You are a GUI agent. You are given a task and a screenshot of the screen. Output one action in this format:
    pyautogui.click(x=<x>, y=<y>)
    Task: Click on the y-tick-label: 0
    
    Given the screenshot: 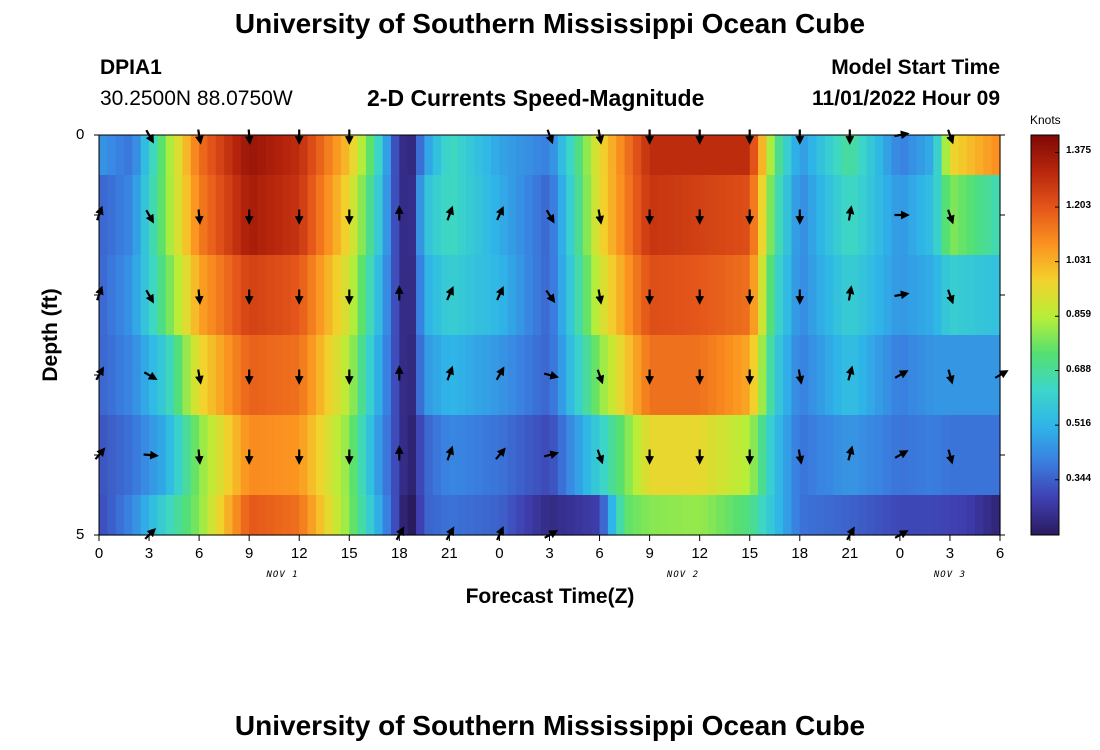 What is the action you would take?
    pyautogui.click(x=80, y=134)
    